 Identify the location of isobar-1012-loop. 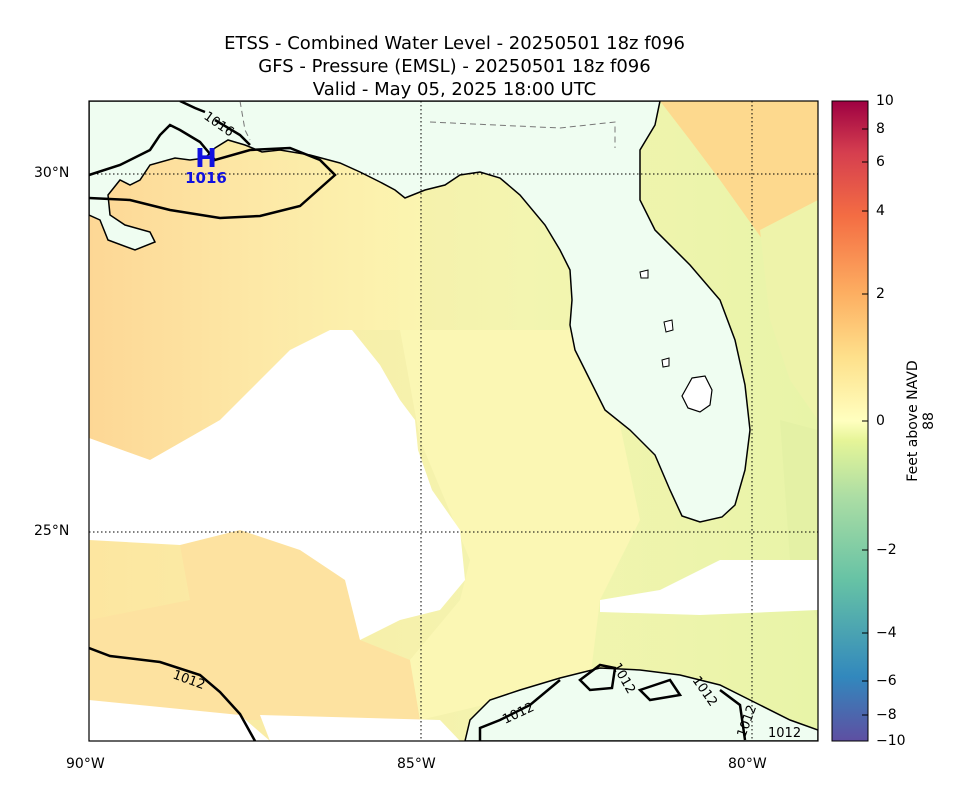
(597, 677).